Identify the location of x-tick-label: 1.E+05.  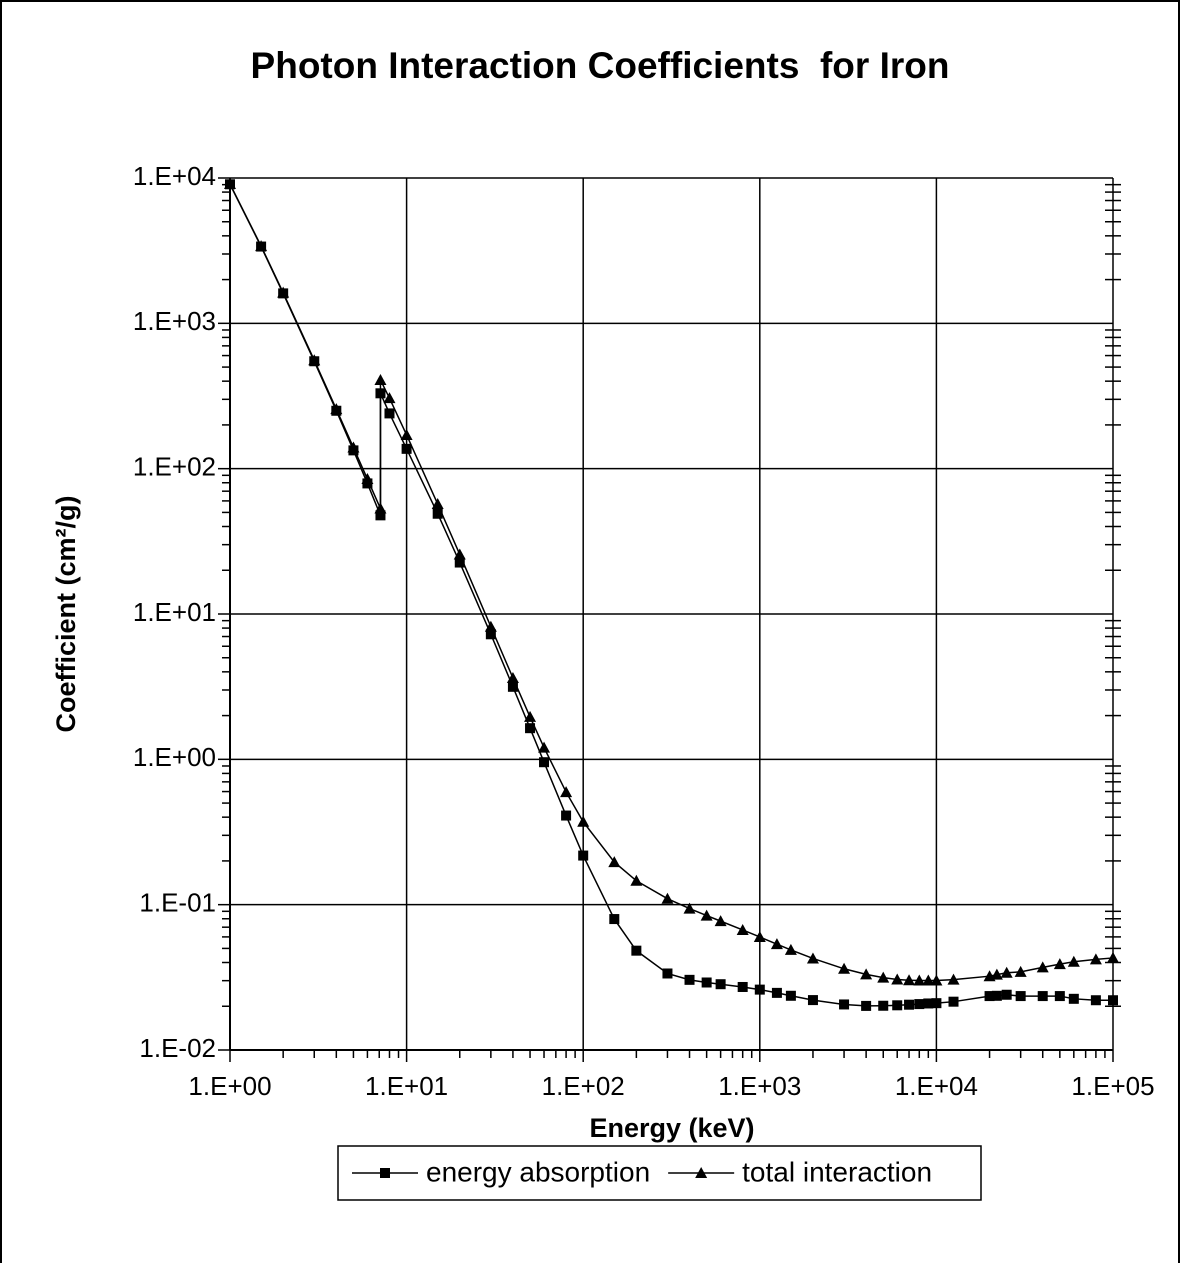
(1112, 1086).